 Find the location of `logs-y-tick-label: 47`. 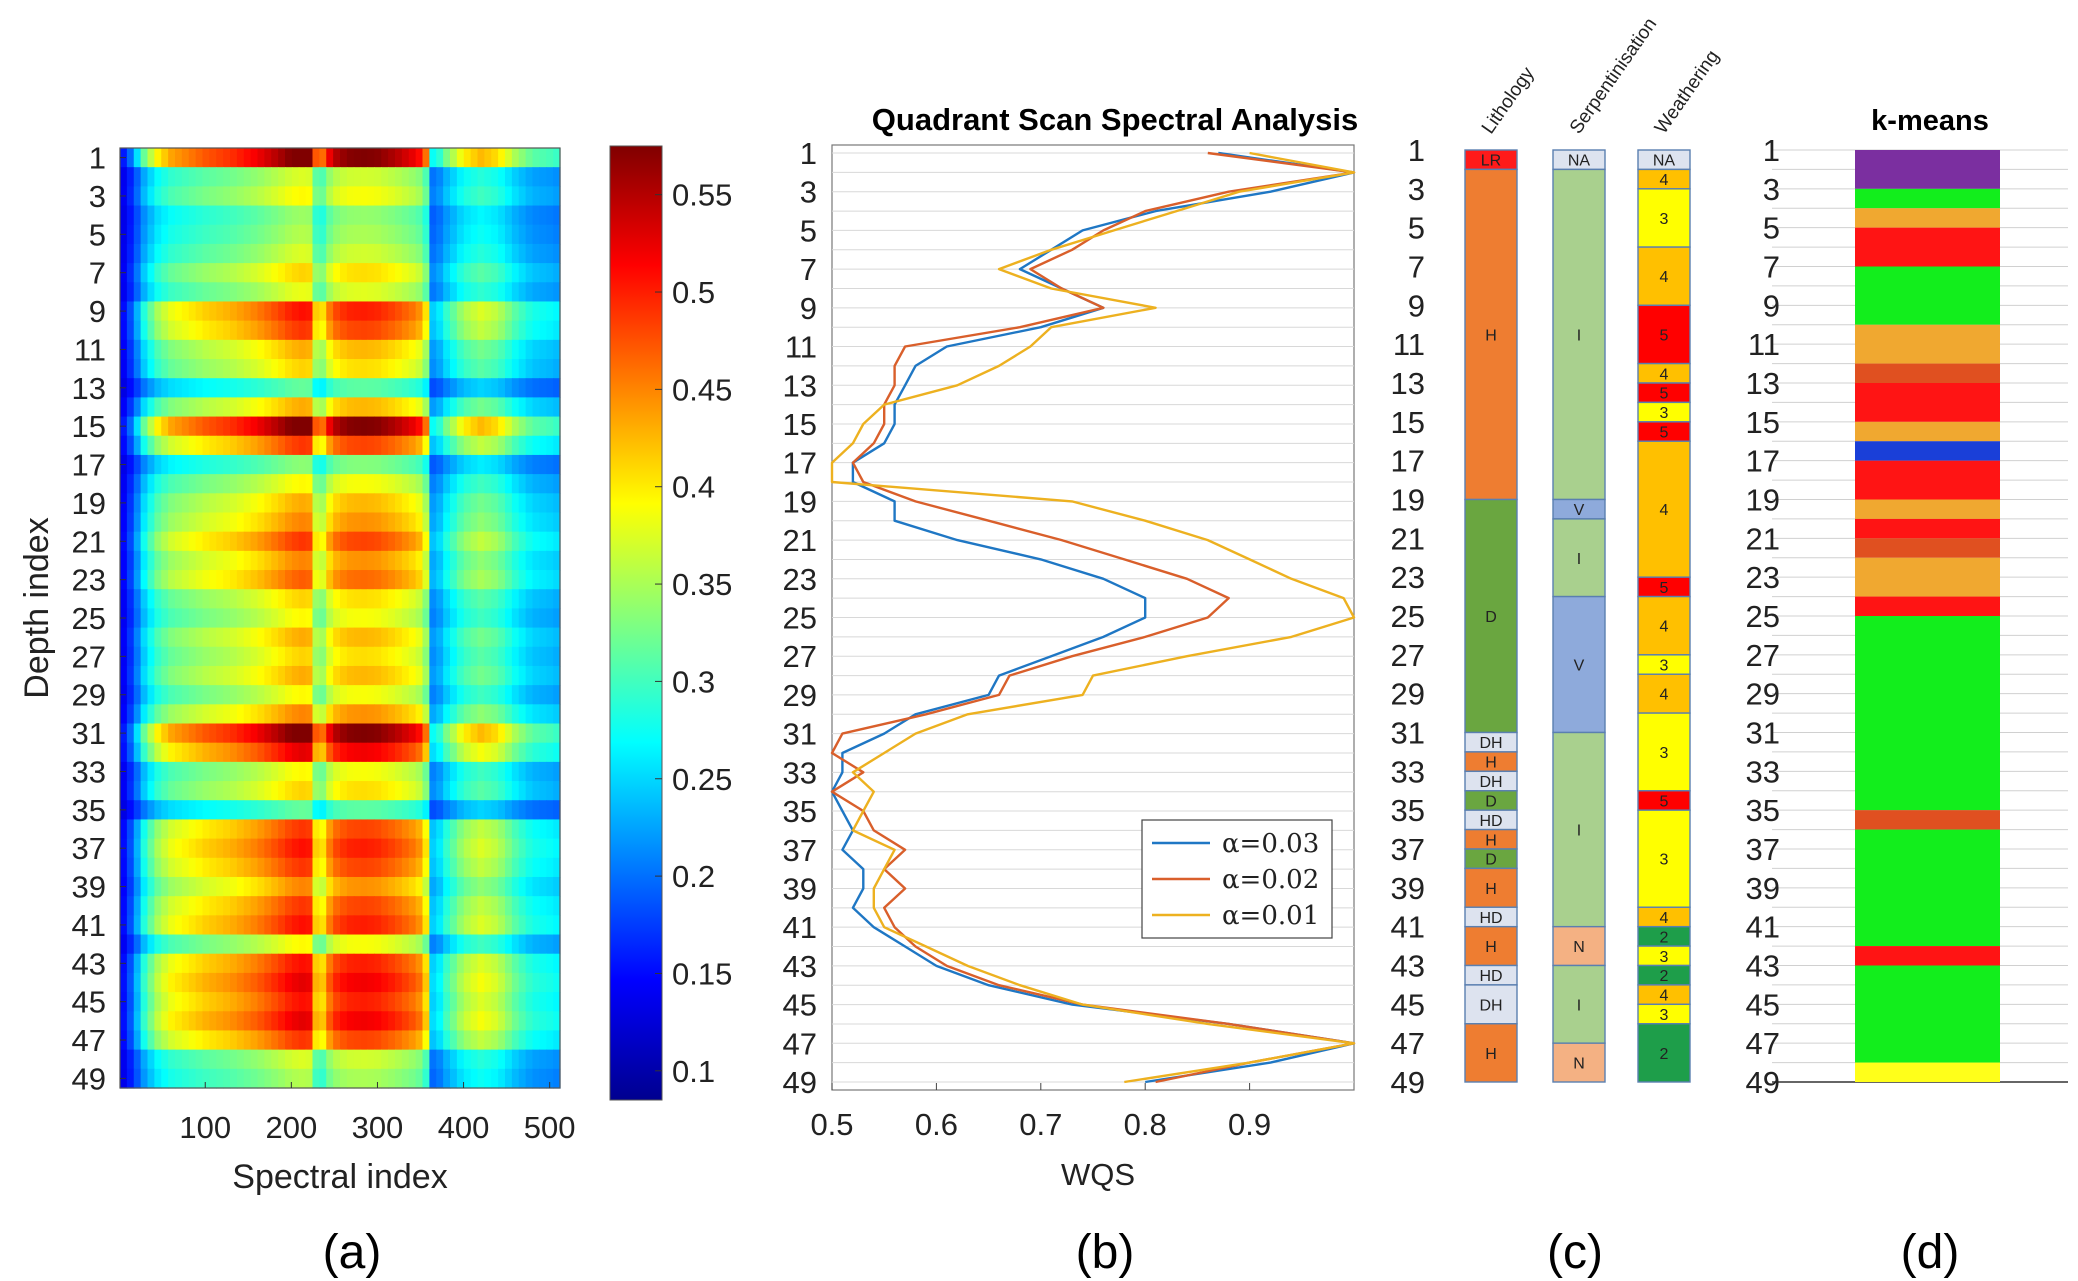

logs-y-tick-label: 47 is located at coordinates (1408, 1043).